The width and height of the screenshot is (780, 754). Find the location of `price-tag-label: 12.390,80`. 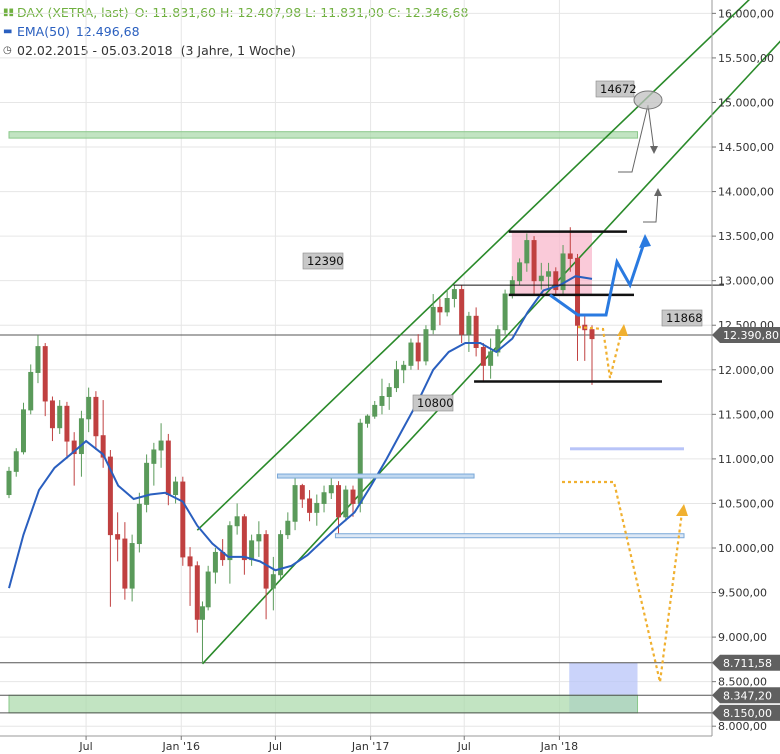

price-tag-label: 12.390,80 is located at coordinates (751, 335).